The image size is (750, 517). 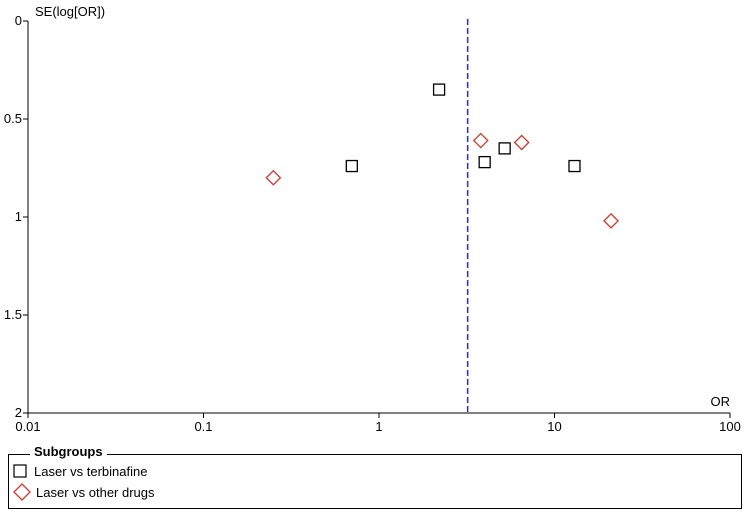 I want to click on legend-item-terbinafine: Laser vs terbinafine, so click(x=79, y=471).